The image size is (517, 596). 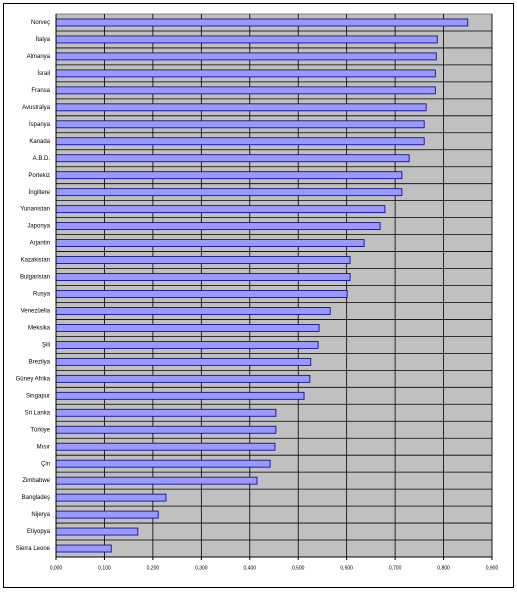 What do you see at coordinates (46, 345) in the screenshot?
I see `y-tick-label: Şili` at bounding box center [46, 345].